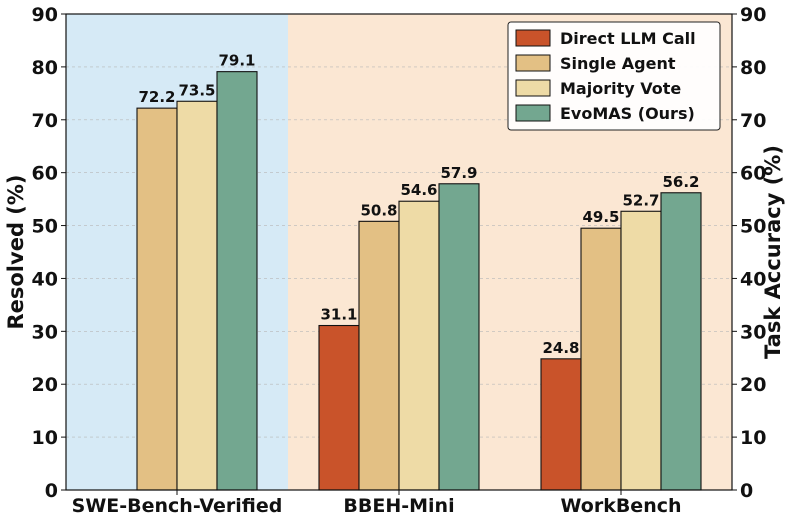  I want to click on y-tick-label-right: 60, so click(753, 174).